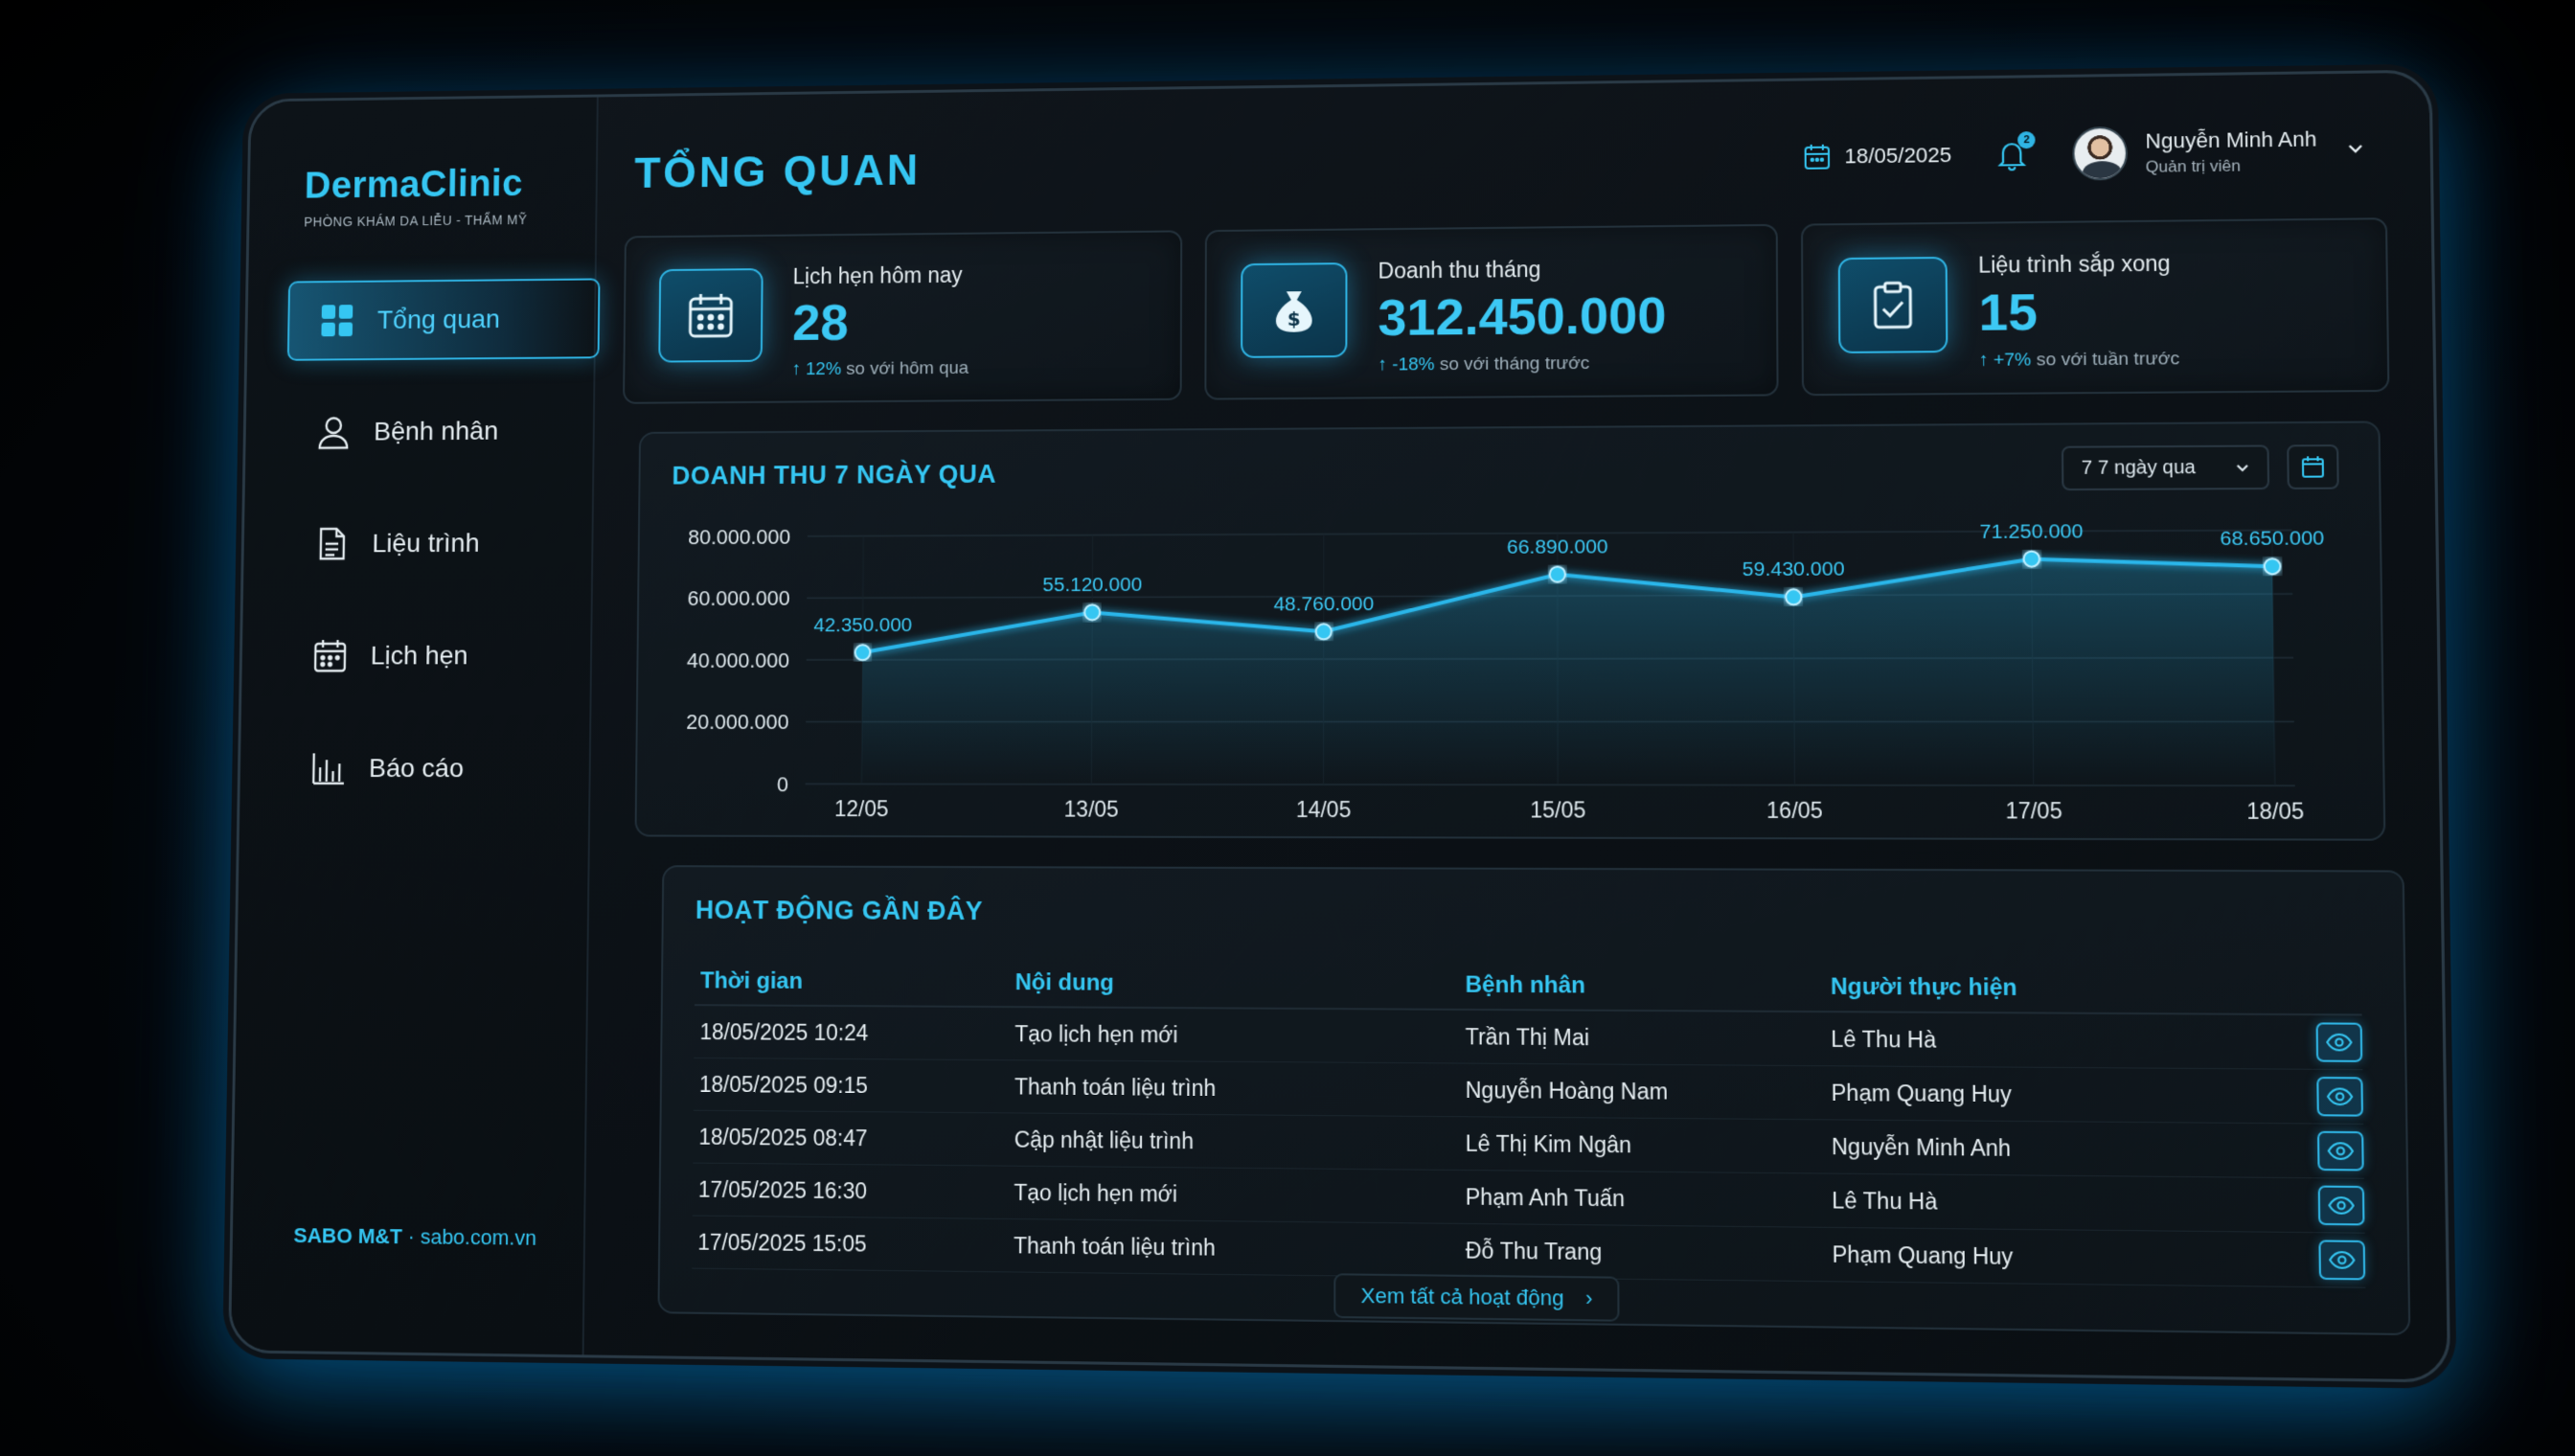 This screenshot has width=2575, height=1456. Describe the element at coordinates (855, 981) in the screenshot. I see `column-header-time: Thời gian` at that location.